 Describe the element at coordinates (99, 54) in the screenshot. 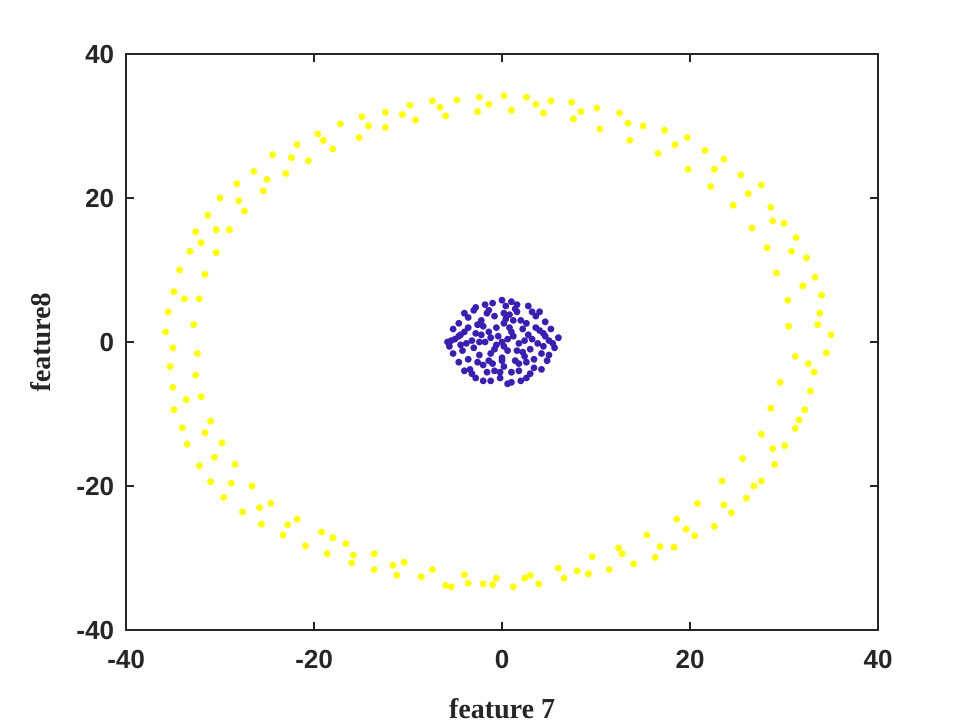

I see `y-tick-label: 40` at that location.